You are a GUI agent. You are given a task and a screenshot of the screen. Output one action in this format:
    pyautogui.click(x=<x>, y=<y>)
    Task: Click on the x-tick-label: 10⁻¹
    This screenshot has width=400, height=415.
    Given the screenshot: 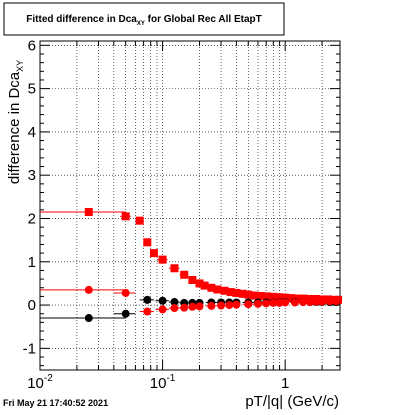 What is the action you would take?
    pyautogui.click(x=163, y=382)
    